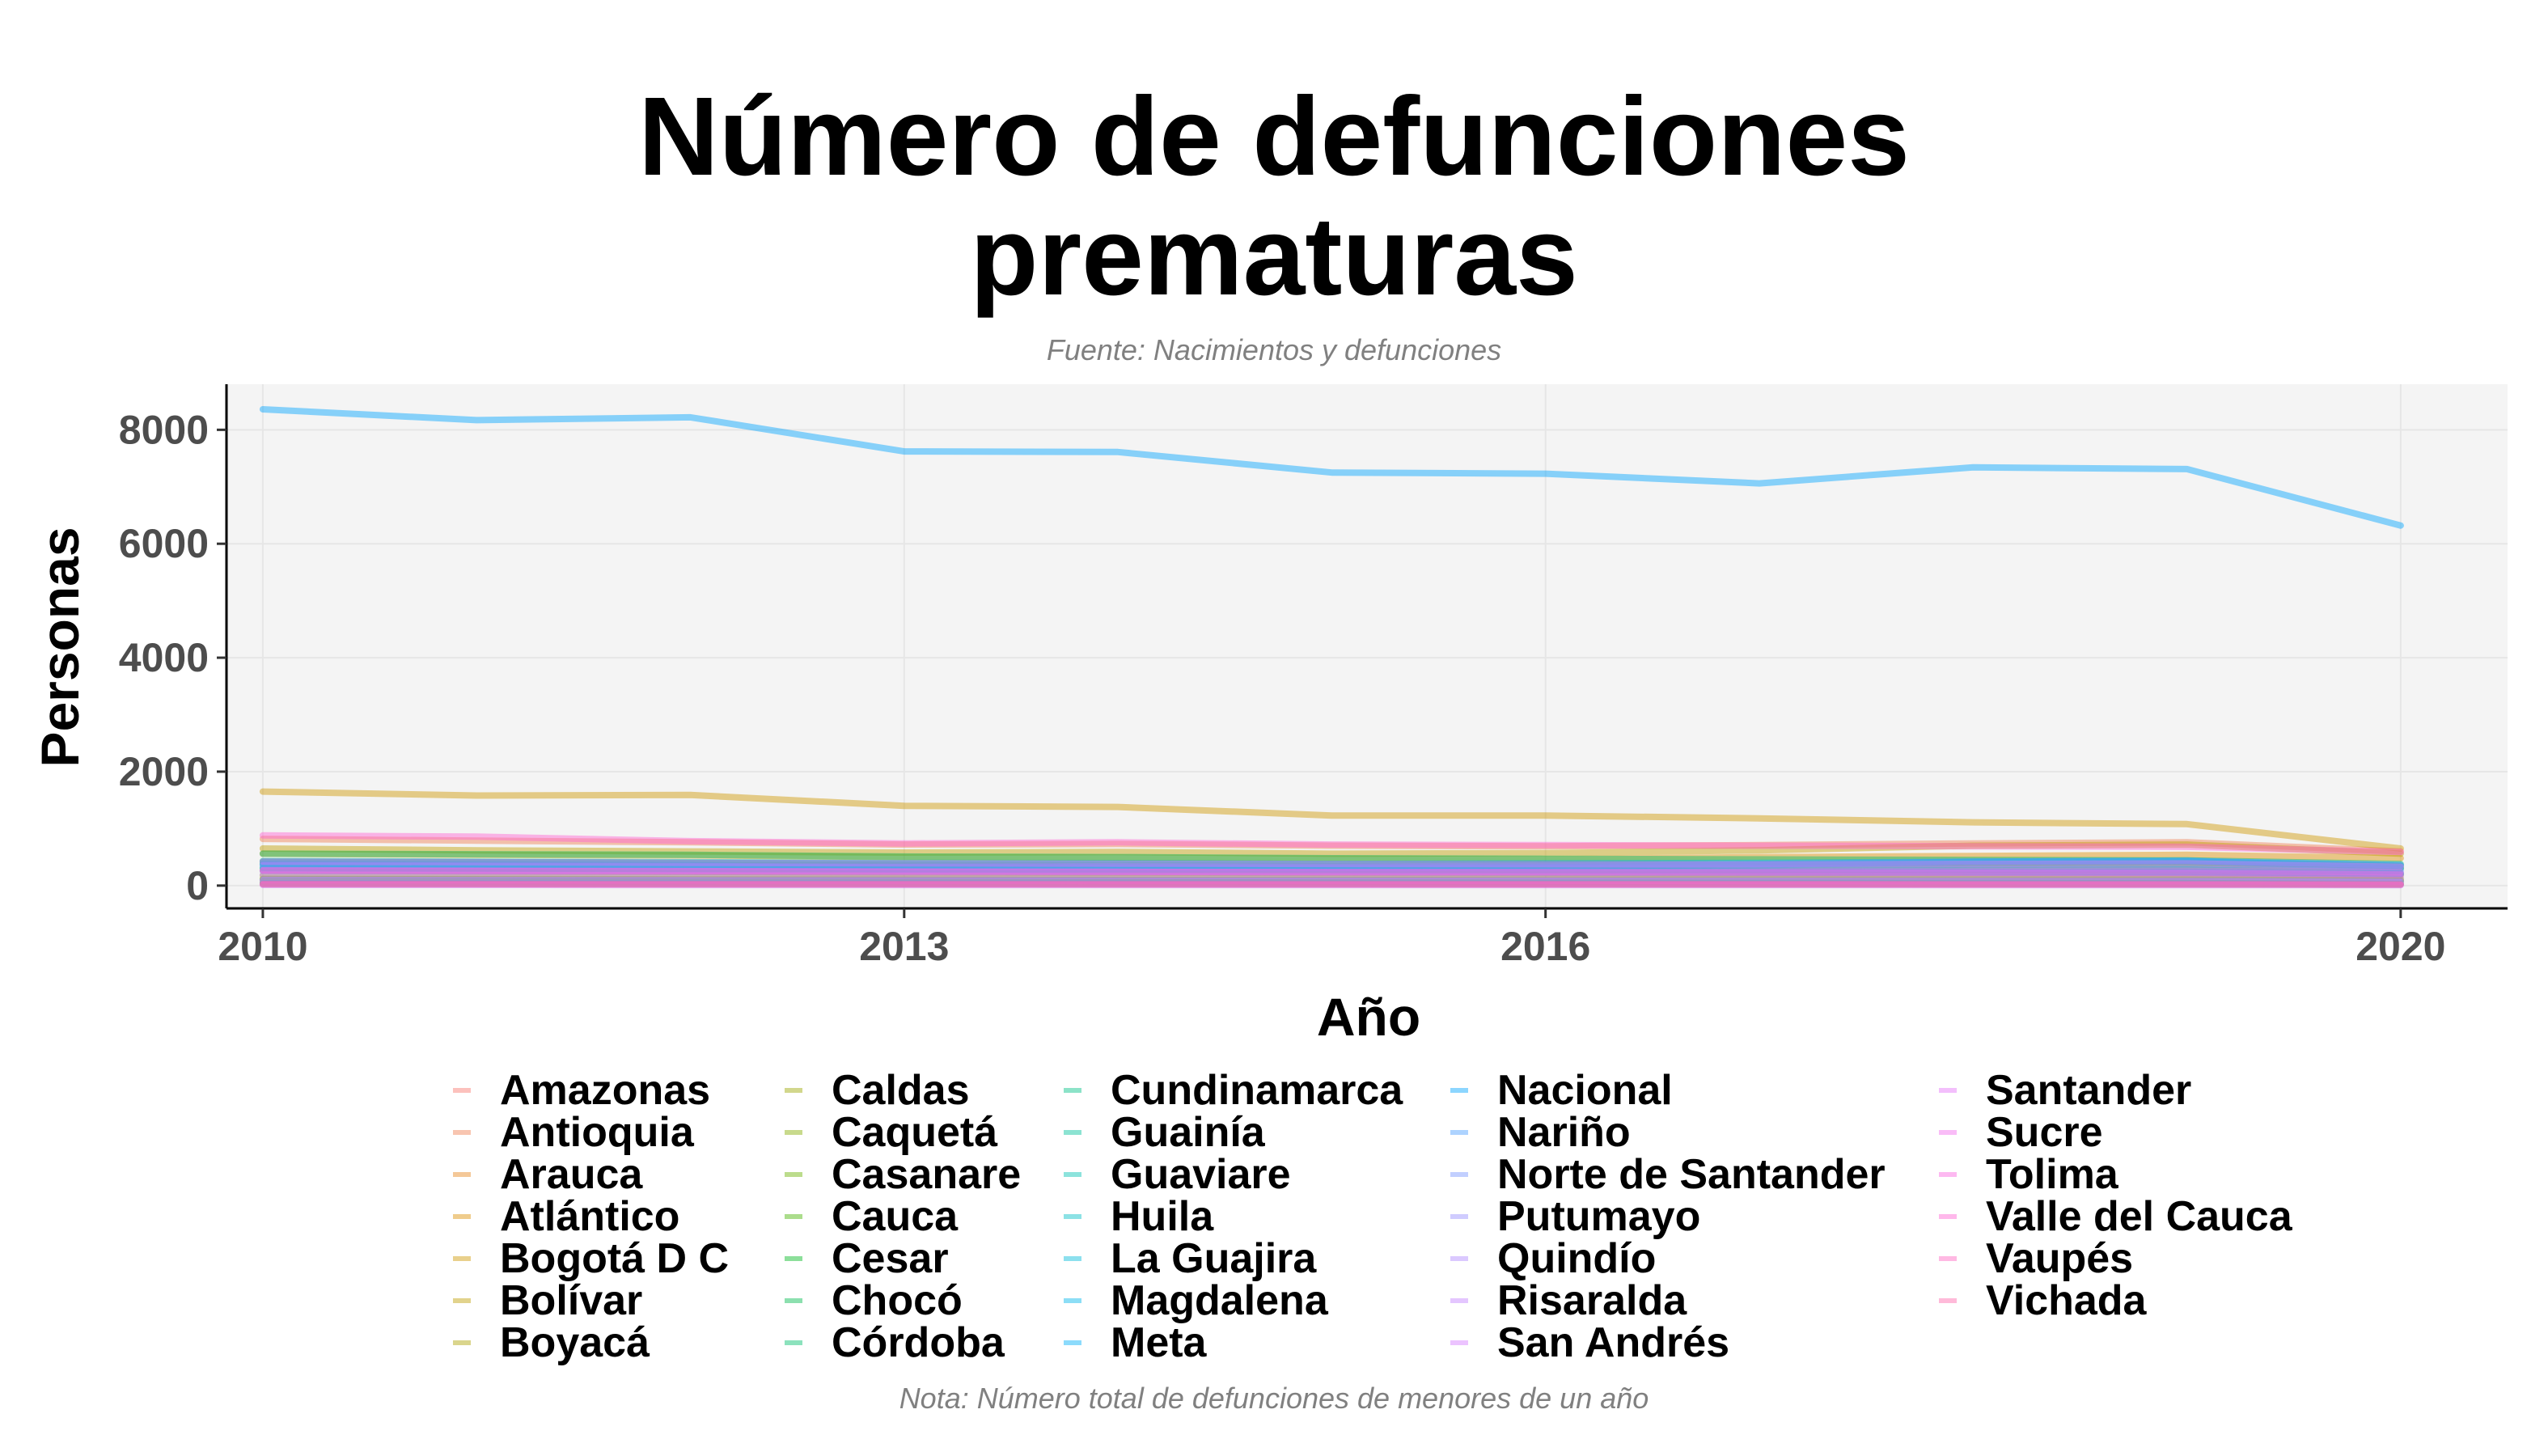  Describe the element at coordinates (164, 771) in the screenshot. I see `y-tick-label: 2000` at that location.